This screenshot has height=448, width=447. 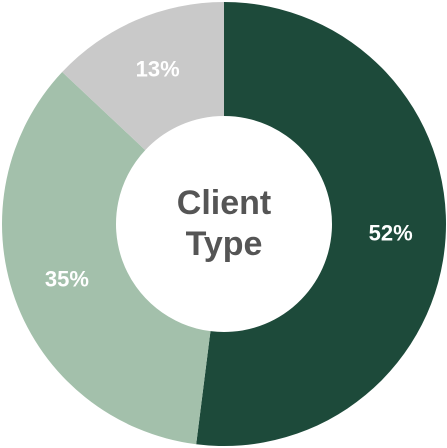 What do you see at coordinates (224, 223) in the screenshot?
I see `chart-title: Client Type` at bounding box center [224, 223].